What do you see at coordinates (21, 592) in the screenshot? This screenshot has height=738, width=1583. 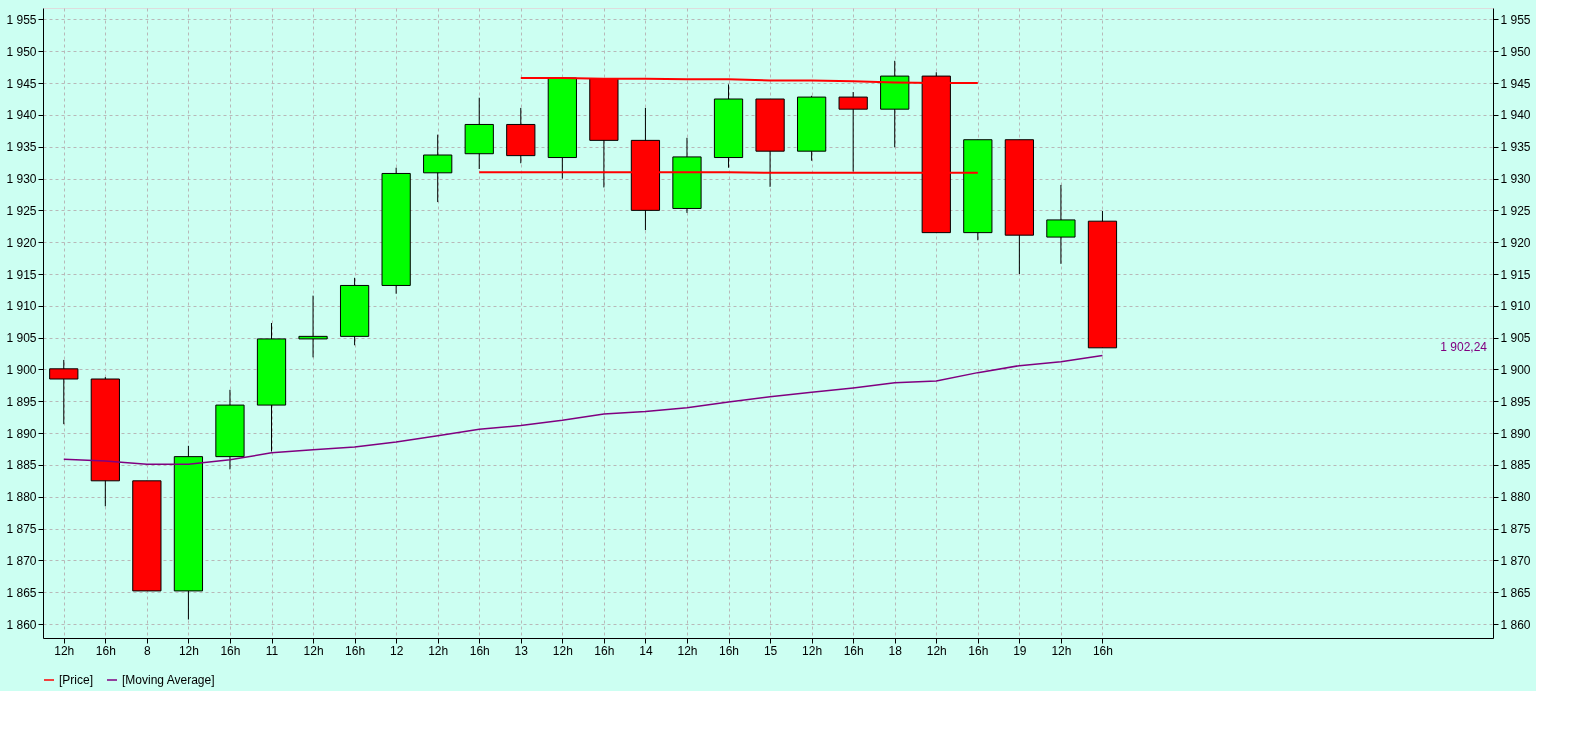 I see `y-tick-label: 1 865` at bounding box center [21, 592].